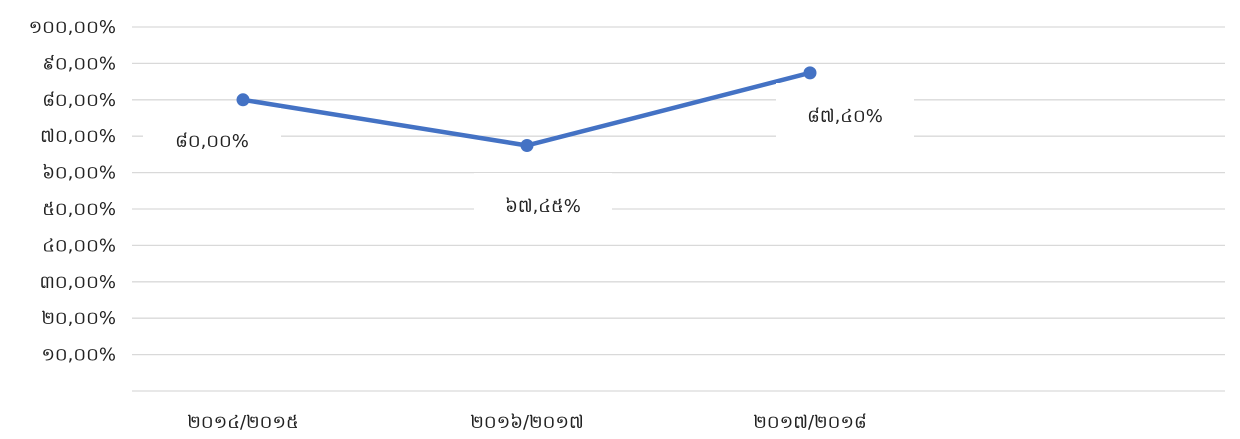  I want to click on y-tick-label: ៨០,០០%, so click(79, 100).